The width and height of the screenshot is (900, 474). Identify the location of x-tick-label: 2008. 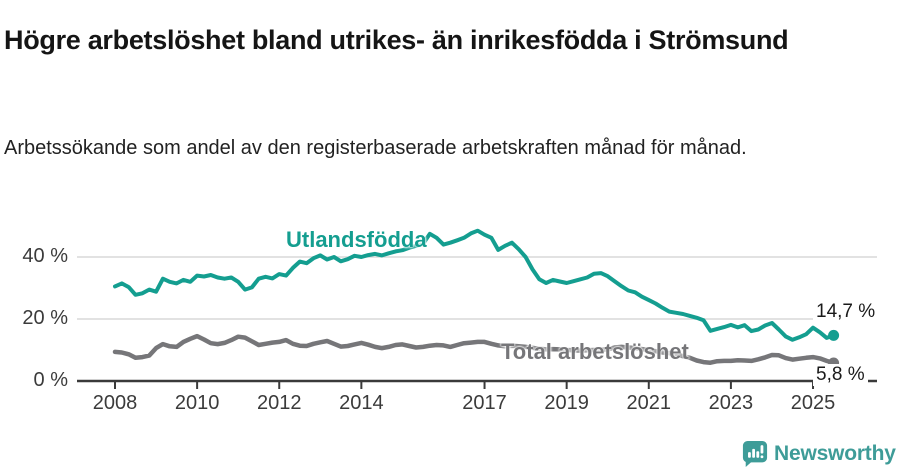
(115, 403).